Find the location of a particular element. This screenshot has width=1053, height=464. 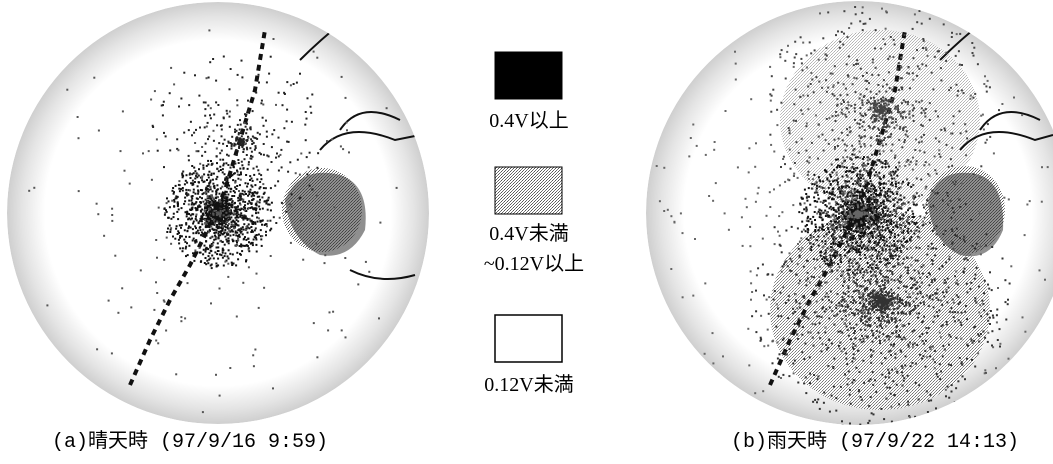

legend-swatch-high is located at coordinates (528, 75).